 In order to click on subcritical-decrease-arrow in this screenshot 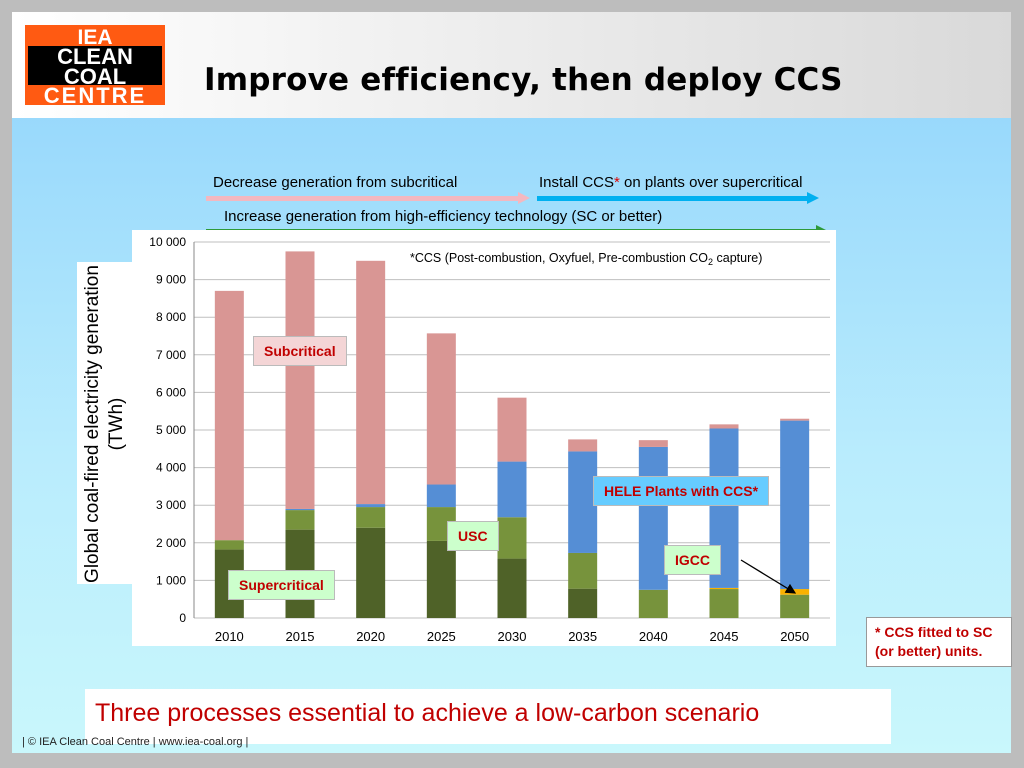, I will do `click(368, 198)`.